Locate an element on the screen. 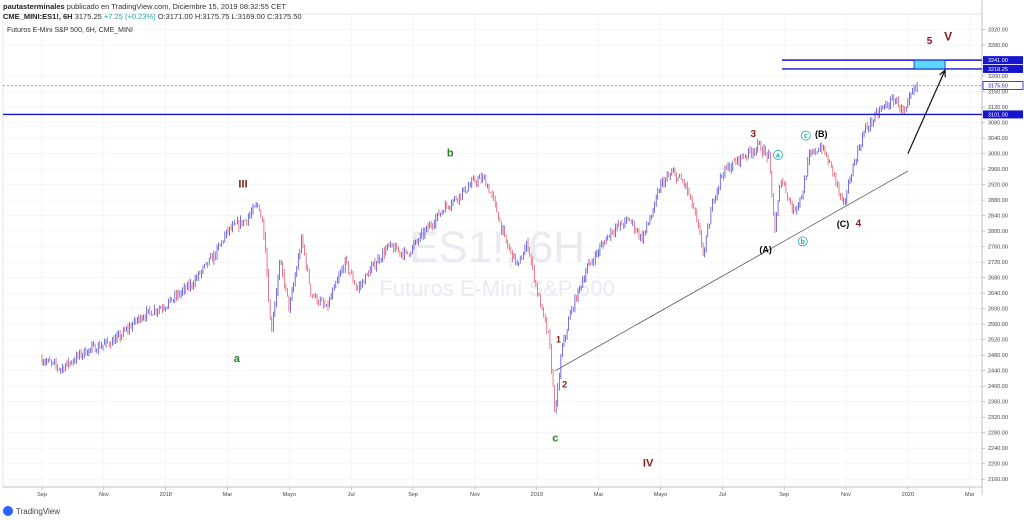 This screenshot has width=1024, height=520. y-tick-label: 2440.00 is located at coordinates (998, 372).